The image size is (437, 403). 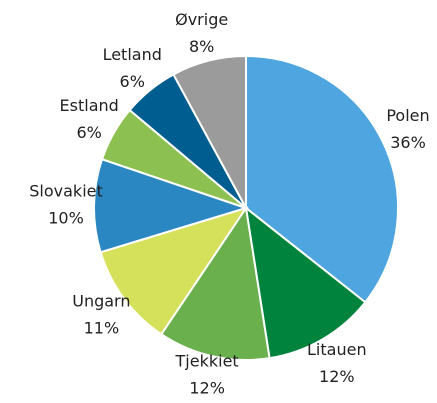 I want to click on slice-value-label: 11%, so click(x=102, y=328).